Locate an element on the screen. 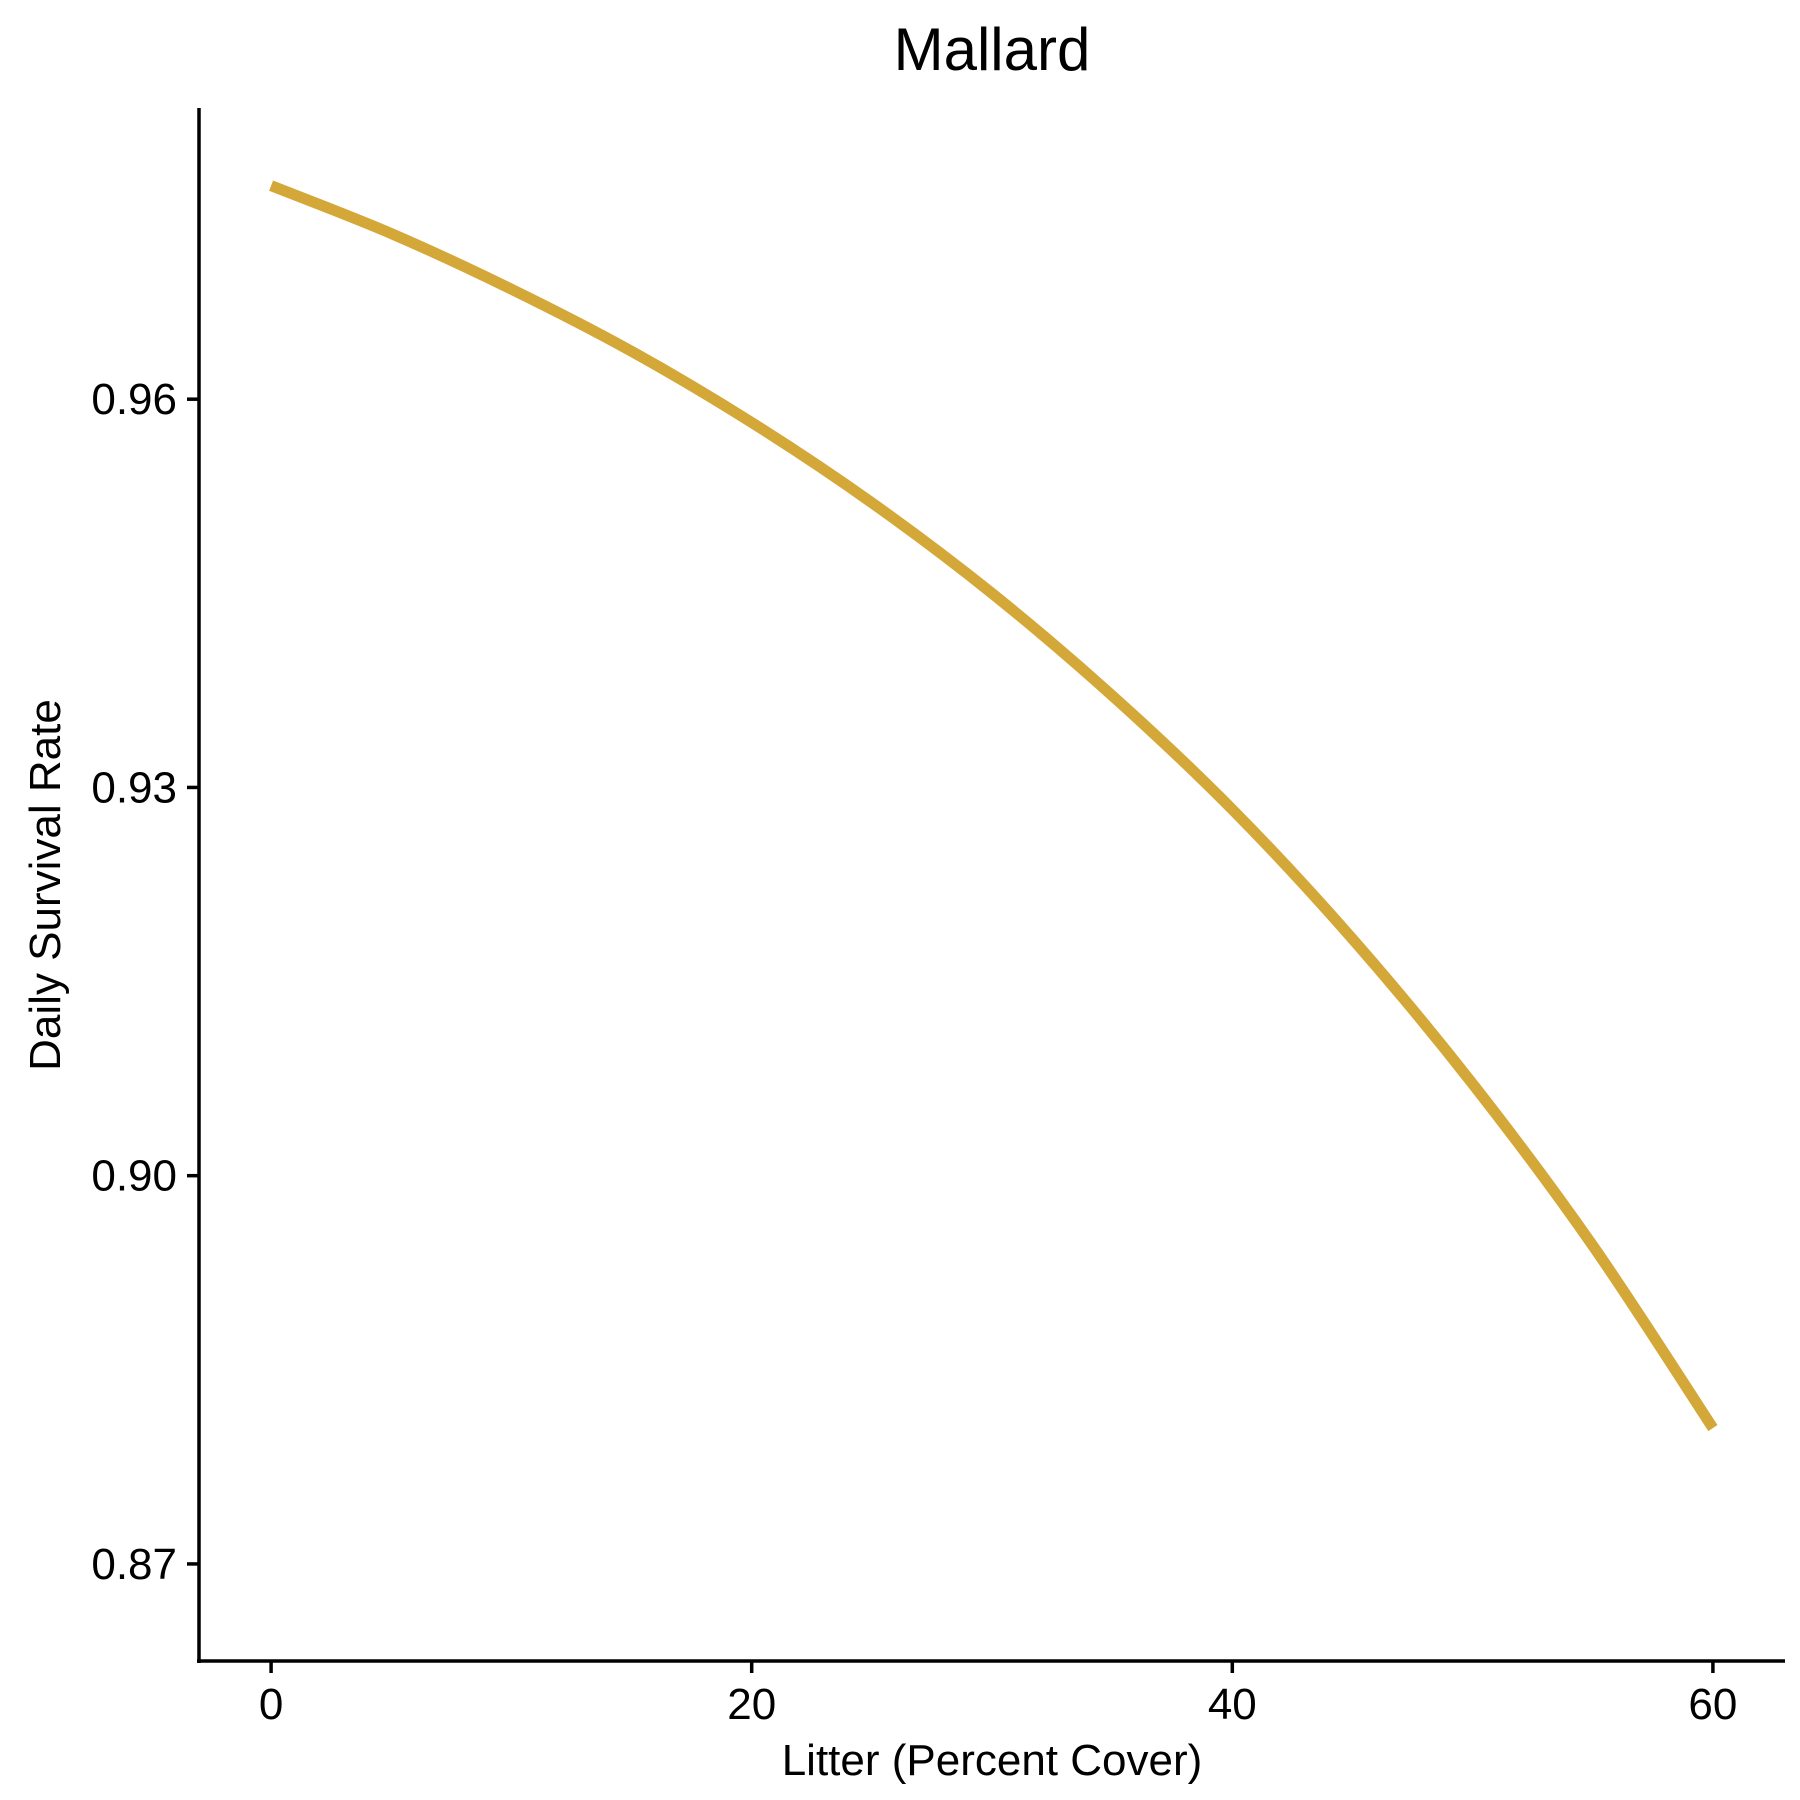  x-axis-label: Litter (Percent Cover) is located at coordinates (992, 1760).